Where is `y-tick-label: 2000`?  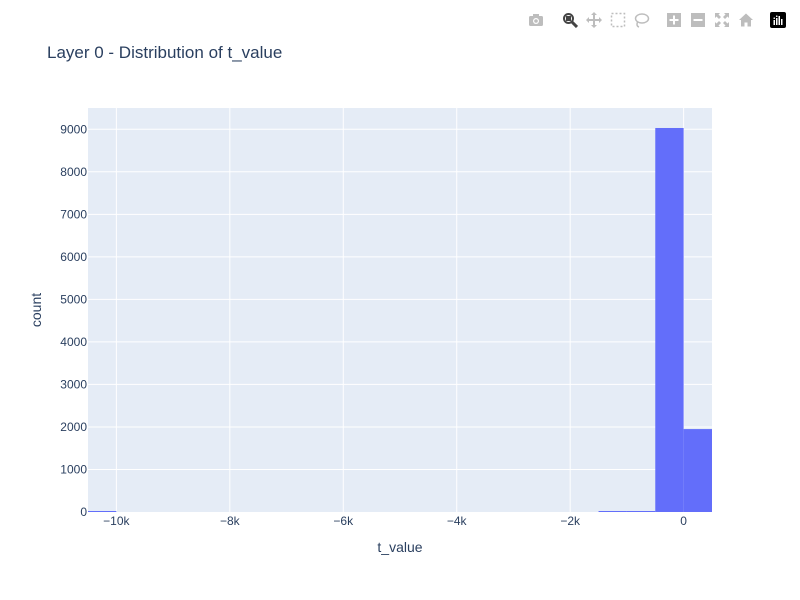 y-tick-label: 2000 is located at coordinates (73, 427).